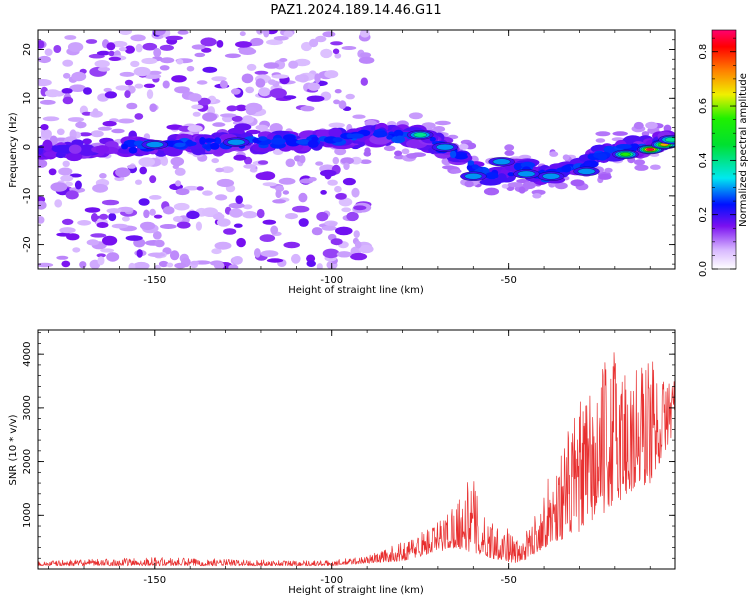 The width and height of the screenshot is (750, 604). I want to click on x-tick-label: -50, so click(509, 580).